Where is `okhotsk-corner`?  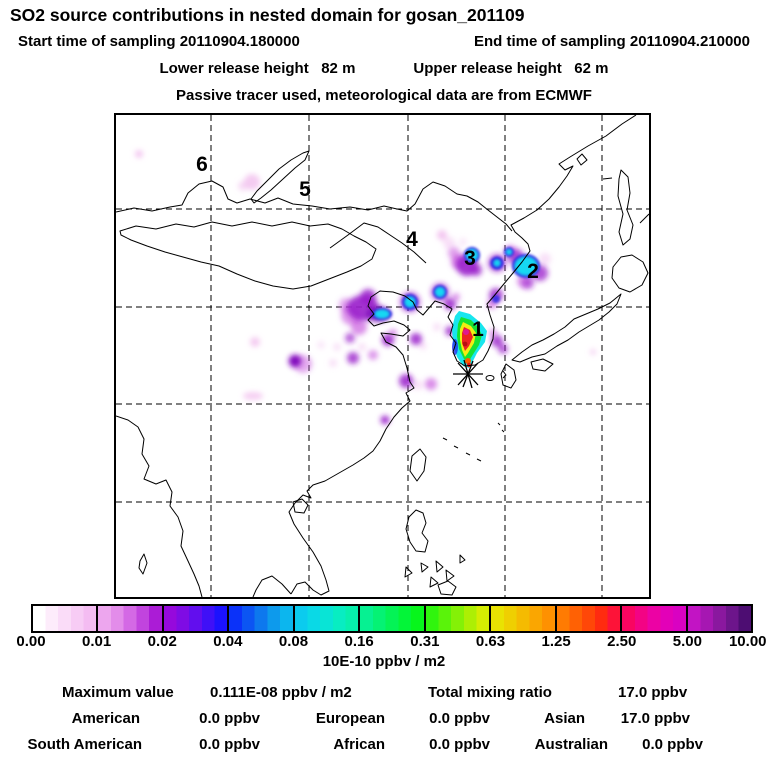
okhotsk-corner is located at coordinates (644, 218).